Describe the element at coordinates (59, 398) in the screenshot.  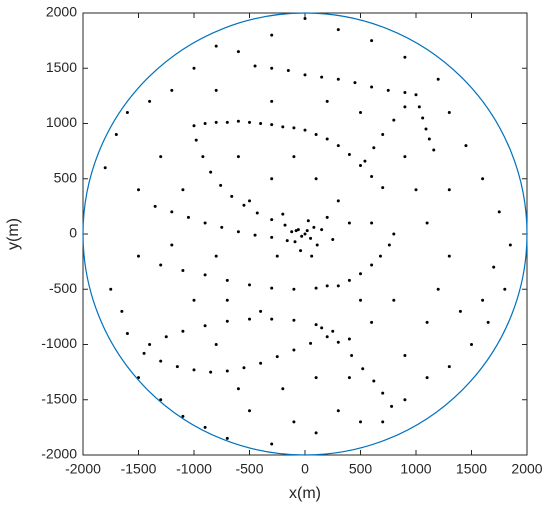
I see `y-tick-label: -1500` at that location.